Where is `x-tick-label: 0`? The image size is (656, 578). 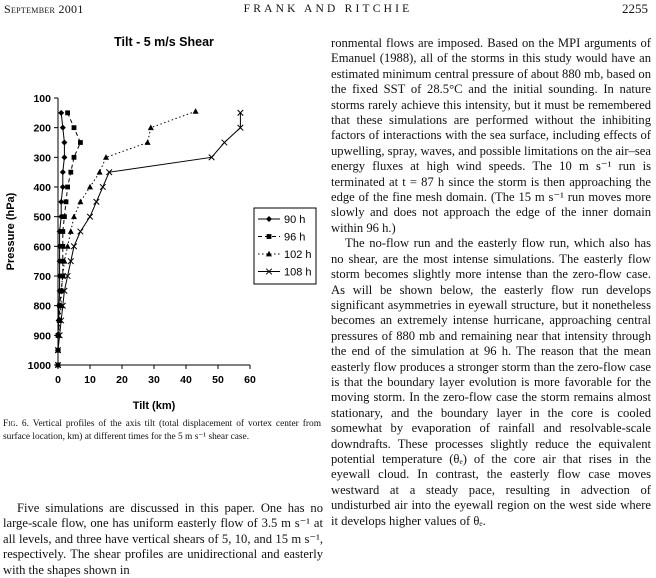 x-tick-label: 0 is located at coordinates (58, 380).